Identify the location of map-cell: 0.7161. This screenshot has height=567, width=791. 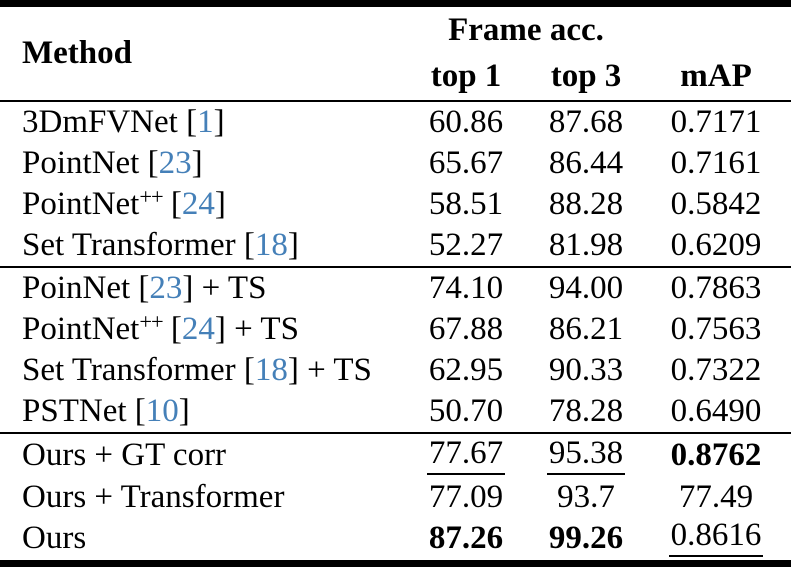
(716, 163).